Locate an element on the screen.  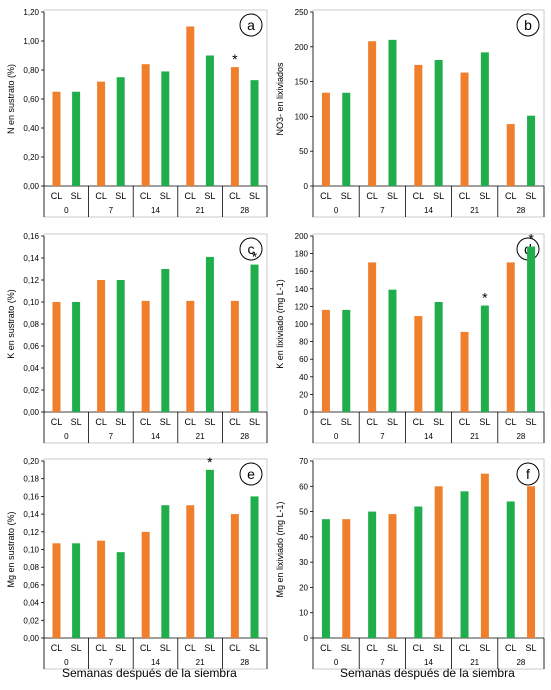
panel-letter: b is located at coordinates (528, 25).